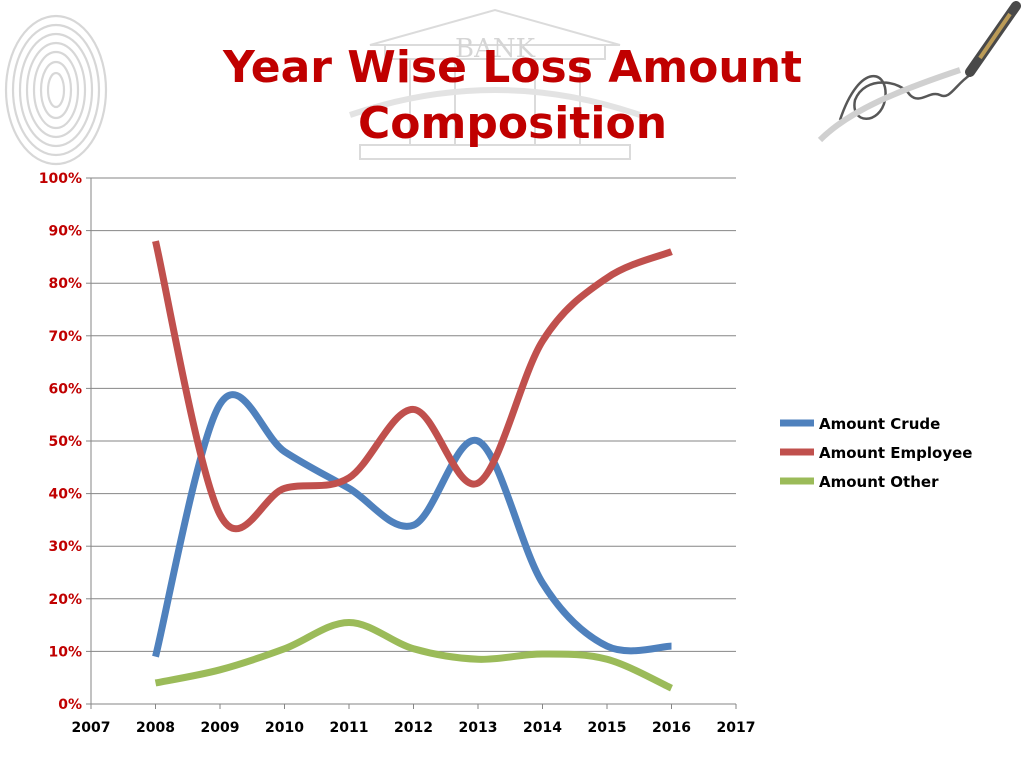  What do you see at coordinates (65, 442) in the screenshot?
I see `y-tick-label: 50%` at bounding box center [65, 442].